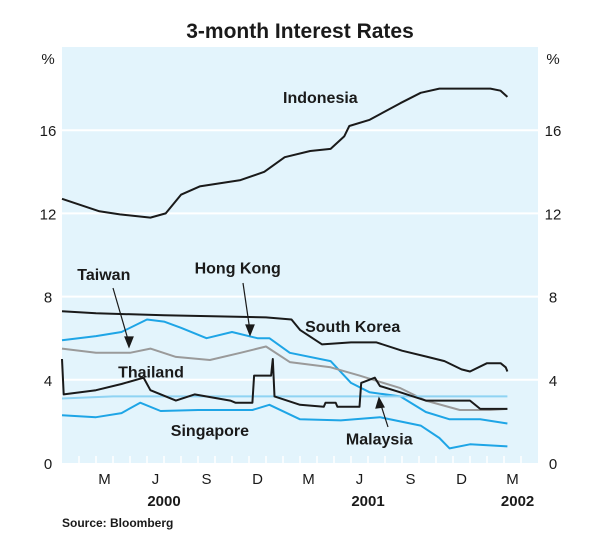 Image resolution: width=600 pixels, height=539 pixels. What do you see at coordinates (517, 501) in the screenshot?
I see `x-year-label: 2002` at bounding box center [517, 501].